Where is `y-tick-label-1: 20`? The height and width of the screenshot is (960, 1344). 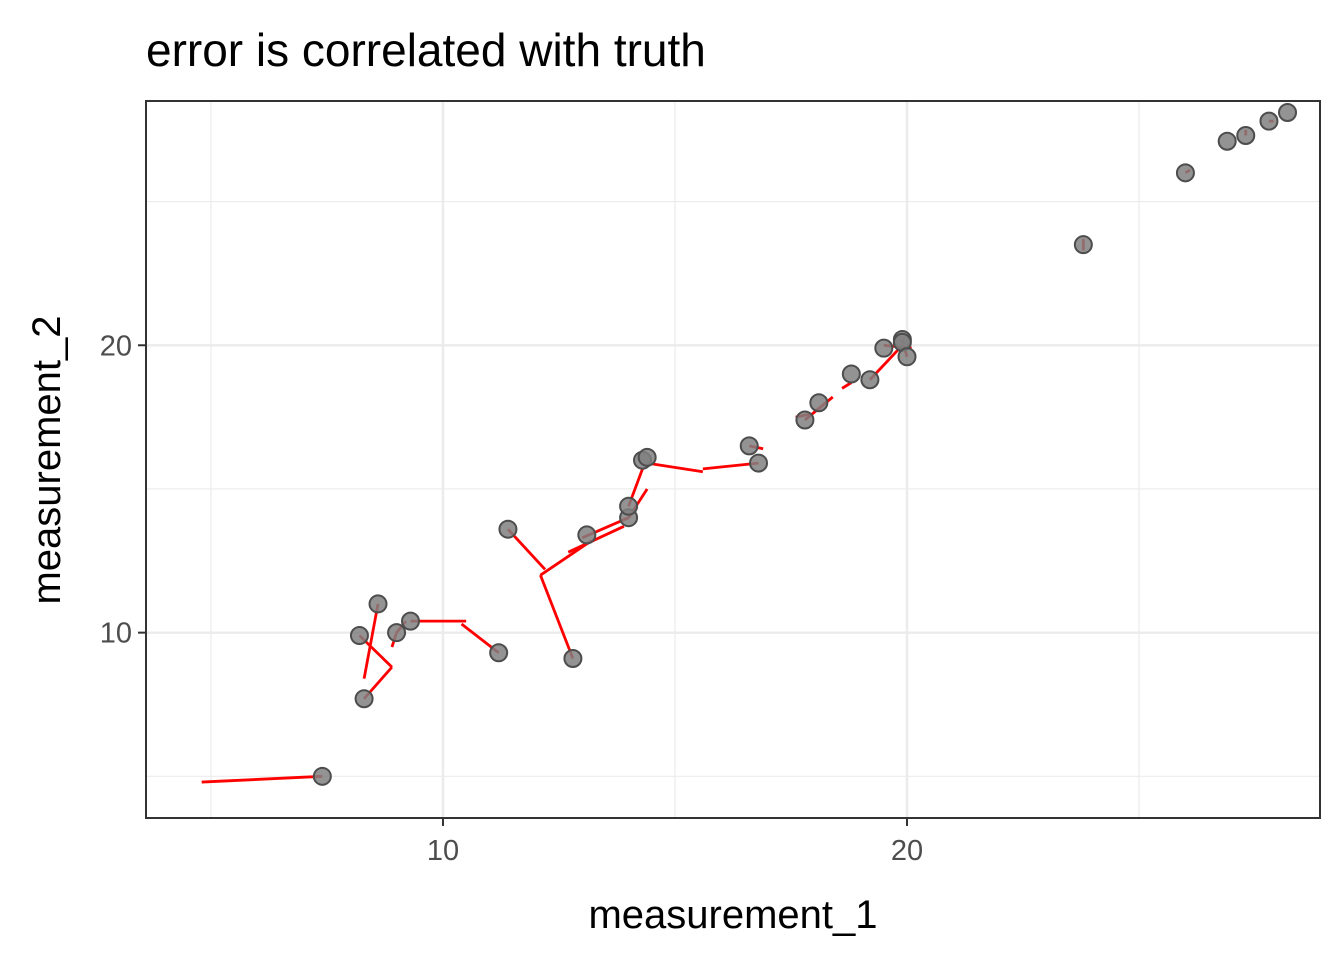 y-tick-label-1: 20 is located at coordinates (116, 346).